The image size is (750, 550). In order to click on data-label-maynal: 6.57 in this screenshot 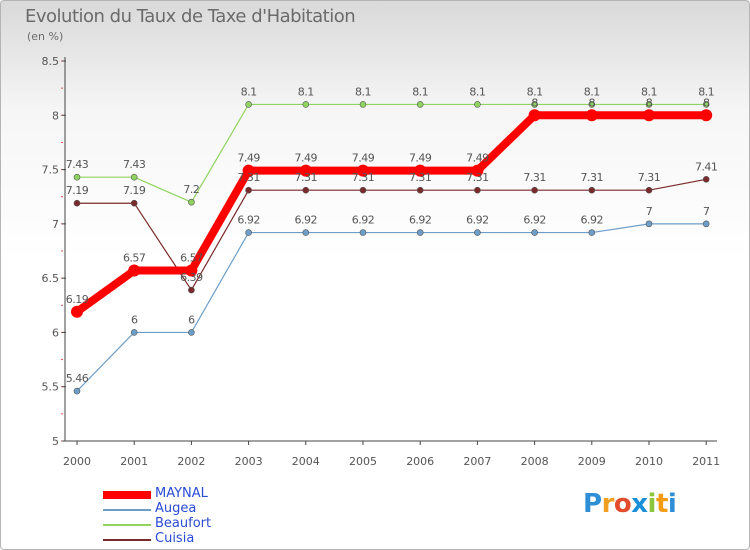, I will do `click(134, 258)`.